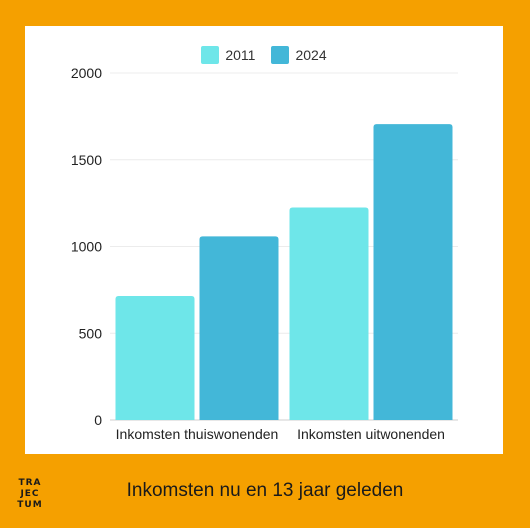 This screenshot has height=528, width=530. Describe the element at coordinates (30, 483) in the screenshot. I see `logo-line-1: TRA` at that location.